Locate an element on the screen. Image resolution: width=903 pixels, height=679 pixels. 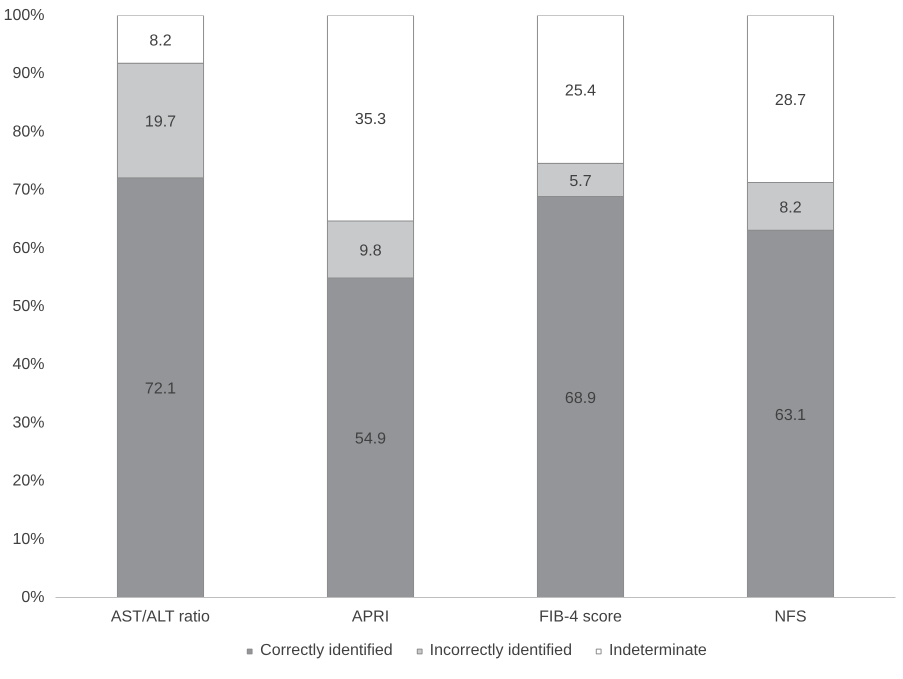
data-label: 54.9 is located at coordinates (370, 439).